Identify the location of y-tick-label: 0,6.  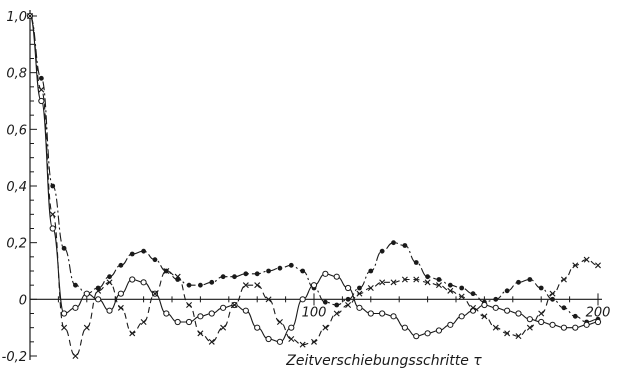
(16, 130).